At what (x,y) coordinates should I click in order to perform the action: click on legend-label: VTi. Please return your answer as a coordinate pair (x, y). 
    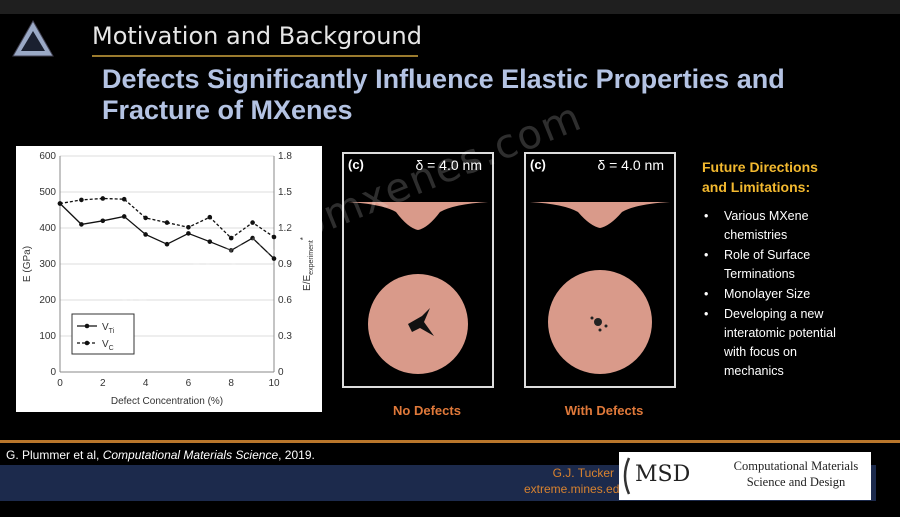
    Looking at the image, I should click on (108, 328).